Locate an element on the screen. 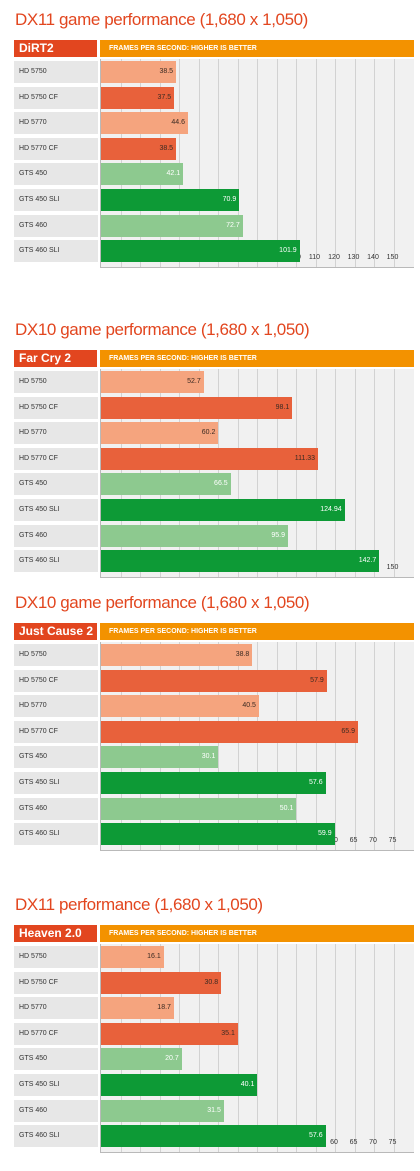 This screenshot has width=420, height=1171. bar-value-label: 57.9 is located at coordinates (317, 680).